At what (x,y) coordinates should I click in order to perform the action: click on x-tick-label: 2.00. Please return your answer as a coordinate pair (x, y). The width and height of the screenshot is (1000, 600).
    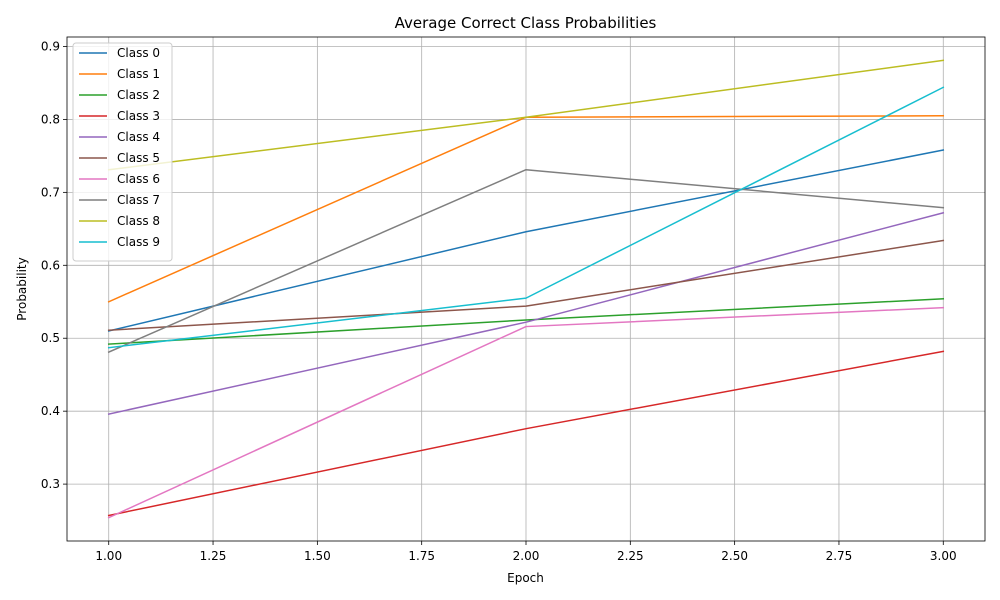
    Looking at the image, I should click on (526, 556).